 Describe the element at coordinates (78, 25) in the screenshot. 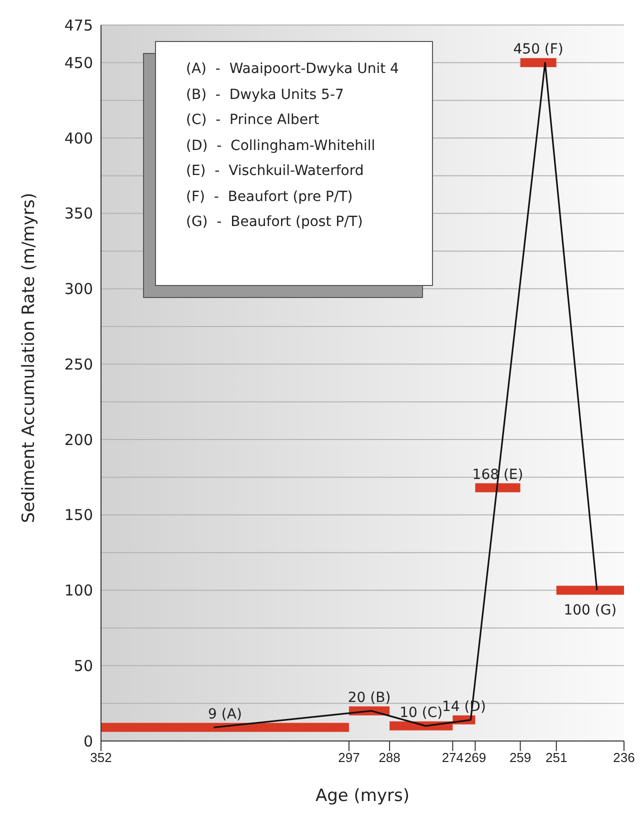

I see `y-tick-label: 475` at that location.